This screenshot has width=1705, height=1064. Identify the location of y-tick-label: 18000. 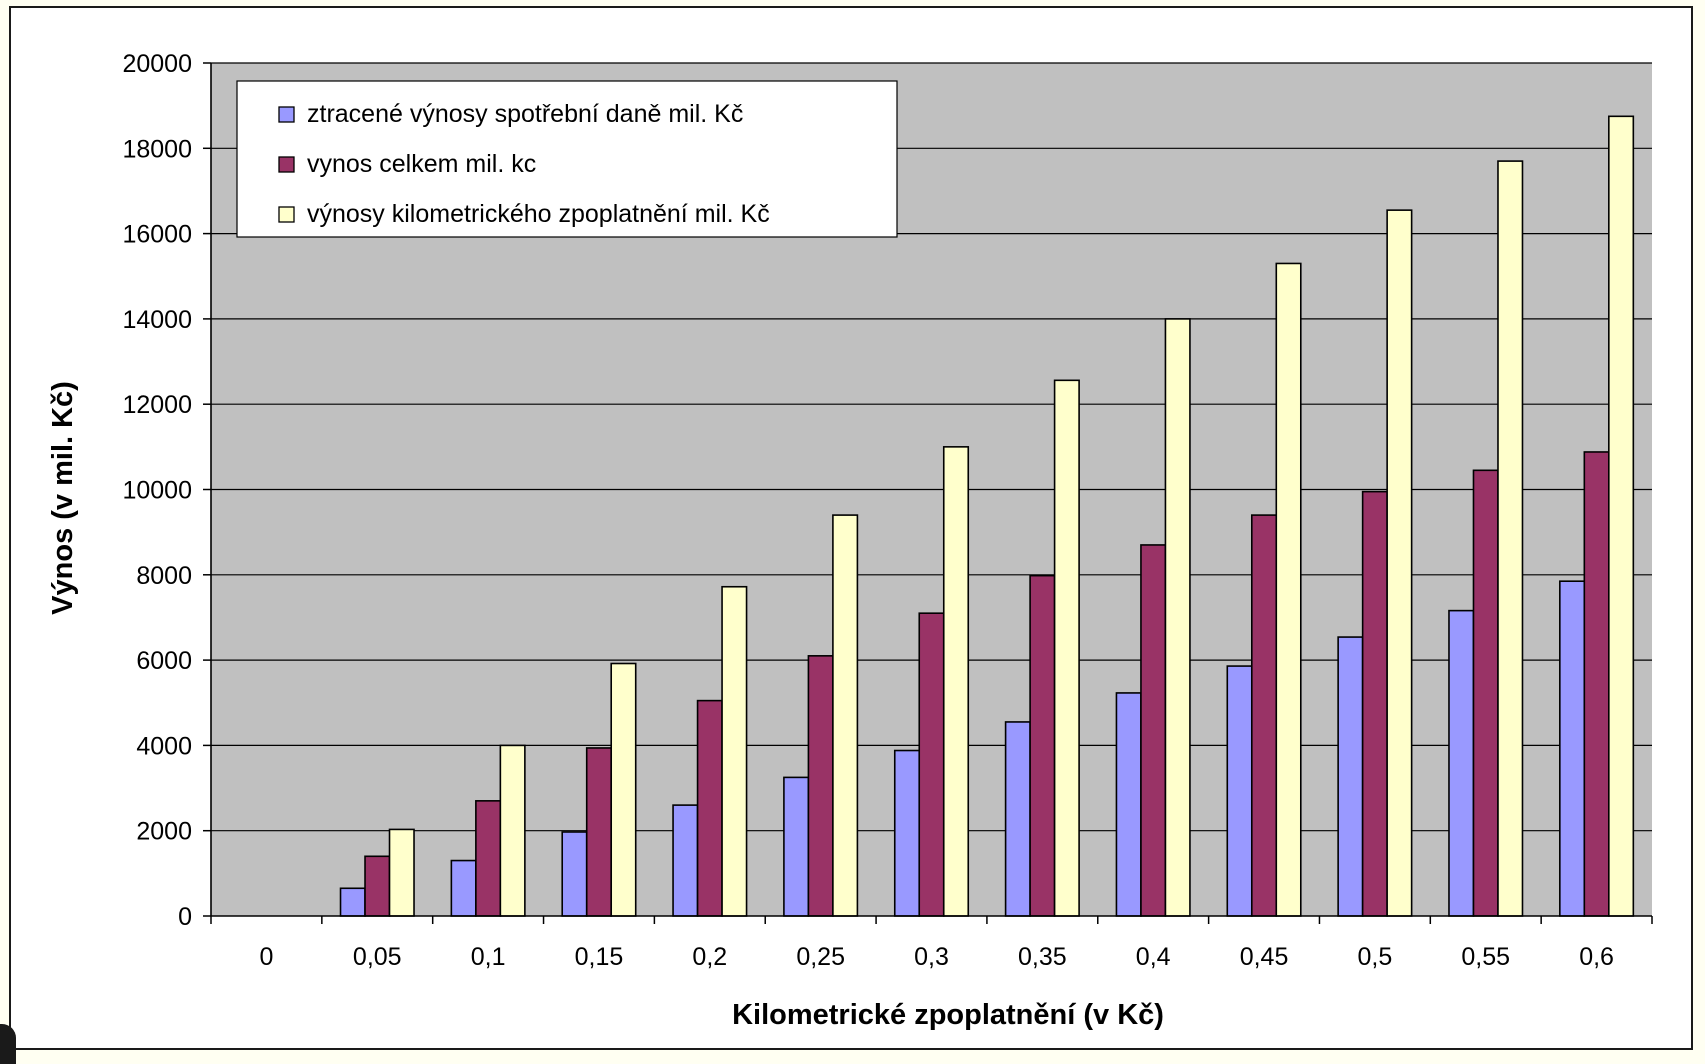
(157, 149).